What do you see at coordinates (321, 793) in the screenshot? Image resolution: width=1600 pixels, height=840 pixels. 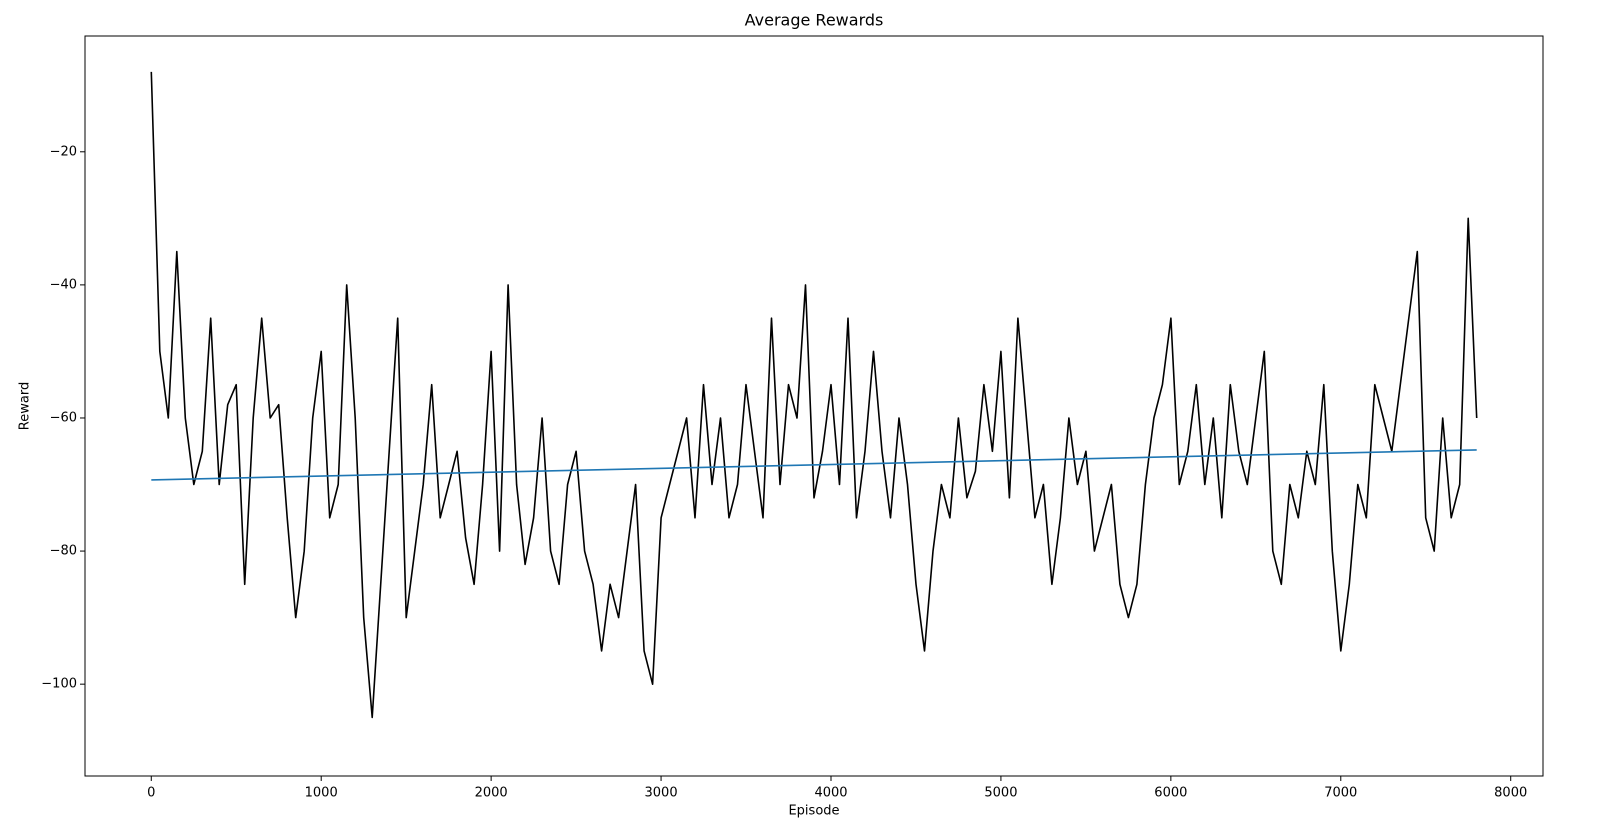 I see `x-tick-label: 1000` at bounding box center [321, 793].